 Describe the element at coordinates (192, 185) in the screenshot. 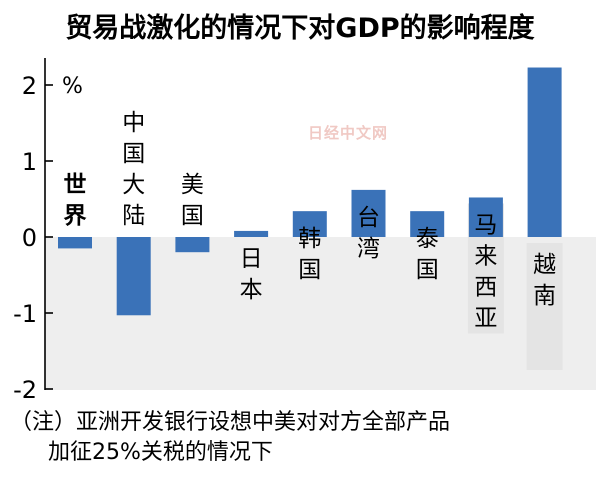

I see `category-label-char: 美` at that location.